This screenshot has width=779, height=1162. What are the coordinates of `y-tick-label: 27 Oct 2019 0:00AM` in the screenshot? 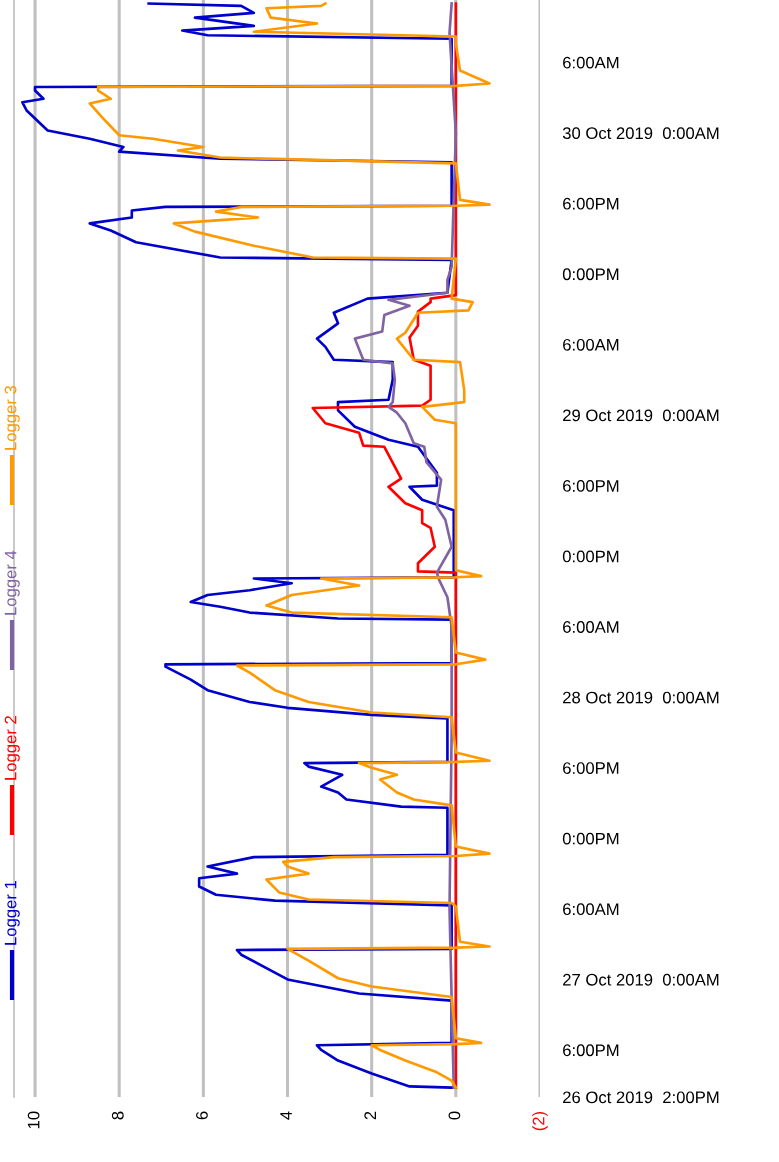 It's located at (641, 979).